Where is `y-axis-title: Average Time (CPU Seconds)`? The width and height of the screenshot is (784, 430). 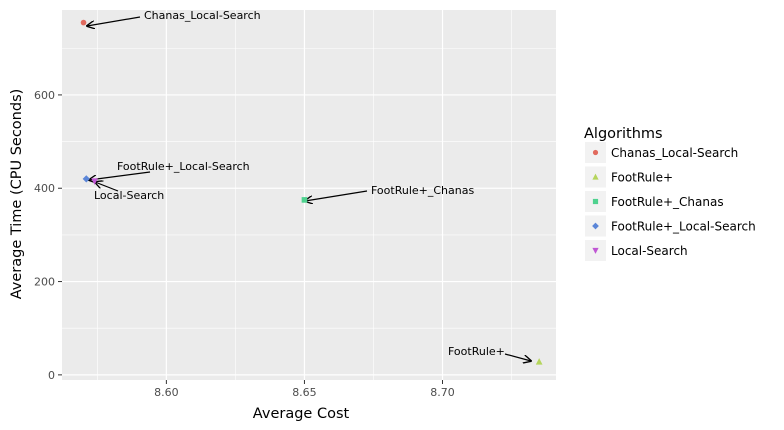 y-axis-title: Average Time (CPU Seconds) is located at coordinates (17, 194).